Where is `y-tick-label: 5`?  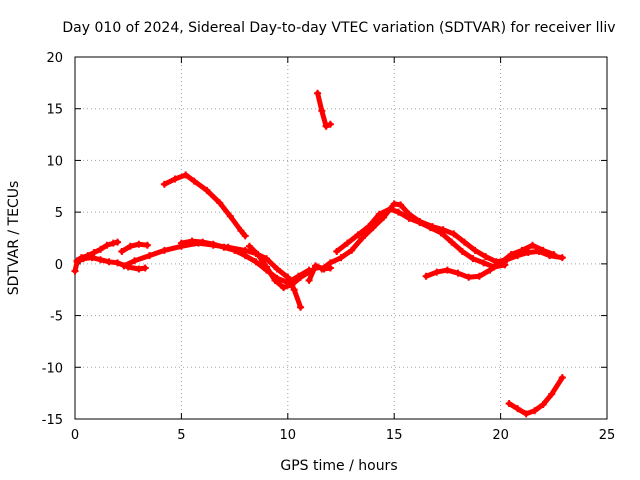 y-tick-label: 5 is located at coordinates (59, 213).